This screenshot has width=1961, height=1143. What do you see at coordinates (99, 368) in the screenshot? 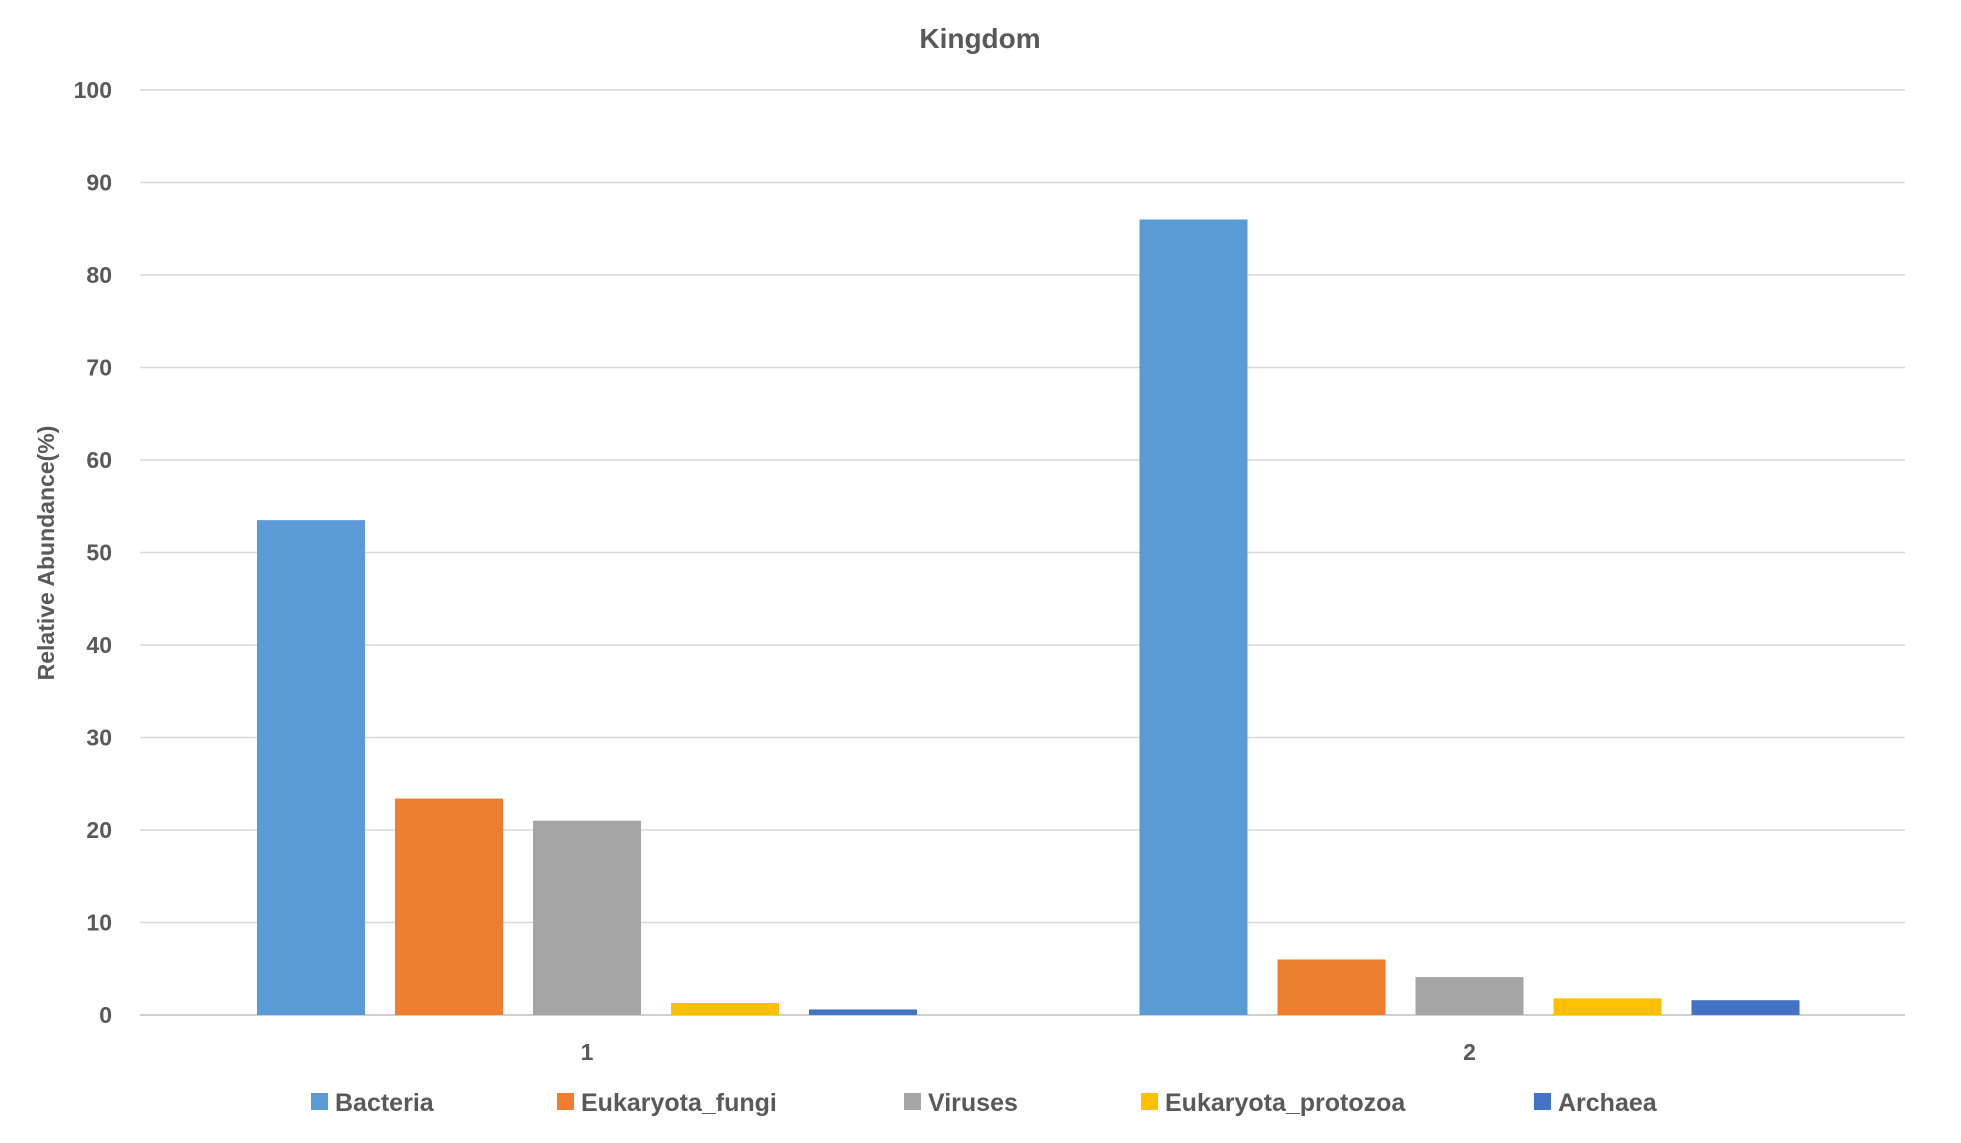
I see `y-tick-label: 70` at bounding box center [99, 368].